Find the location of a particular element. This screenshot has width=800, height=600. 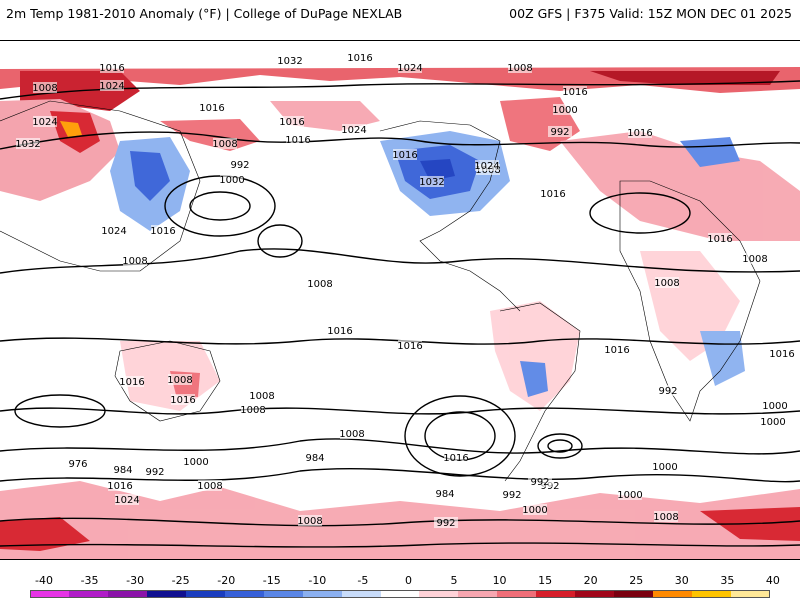

legend-tick-label: 0 is located at coordinates (408, 580).